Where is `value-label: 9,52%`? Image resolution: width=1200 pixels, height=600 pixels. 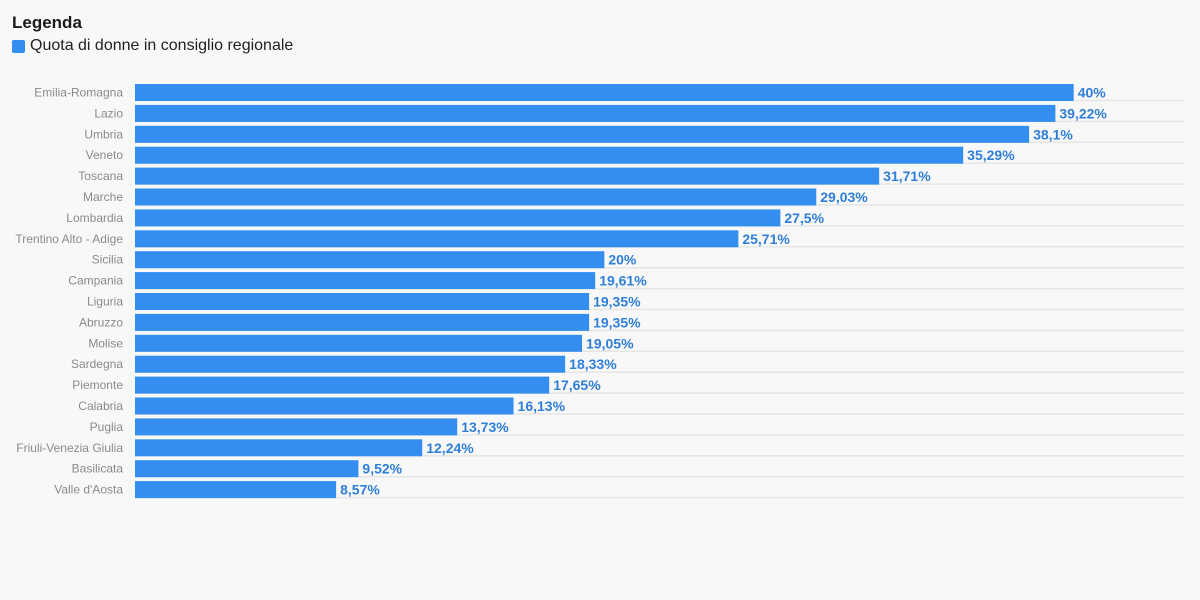
value-label: 9,52% is located at coordinates (382, 469).